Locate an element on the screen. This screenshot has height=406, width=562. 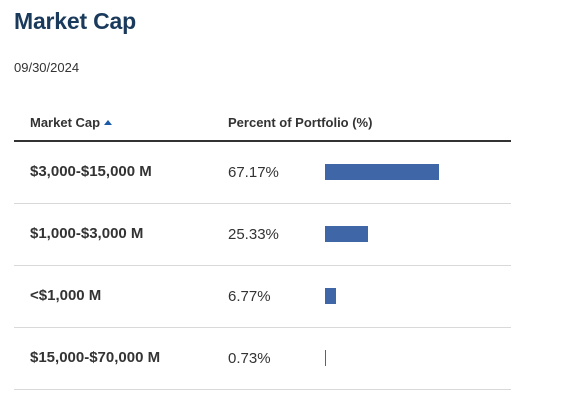
table-header: Market Cap Percent of Portfolio (%) is located at coordinates (262, 123).